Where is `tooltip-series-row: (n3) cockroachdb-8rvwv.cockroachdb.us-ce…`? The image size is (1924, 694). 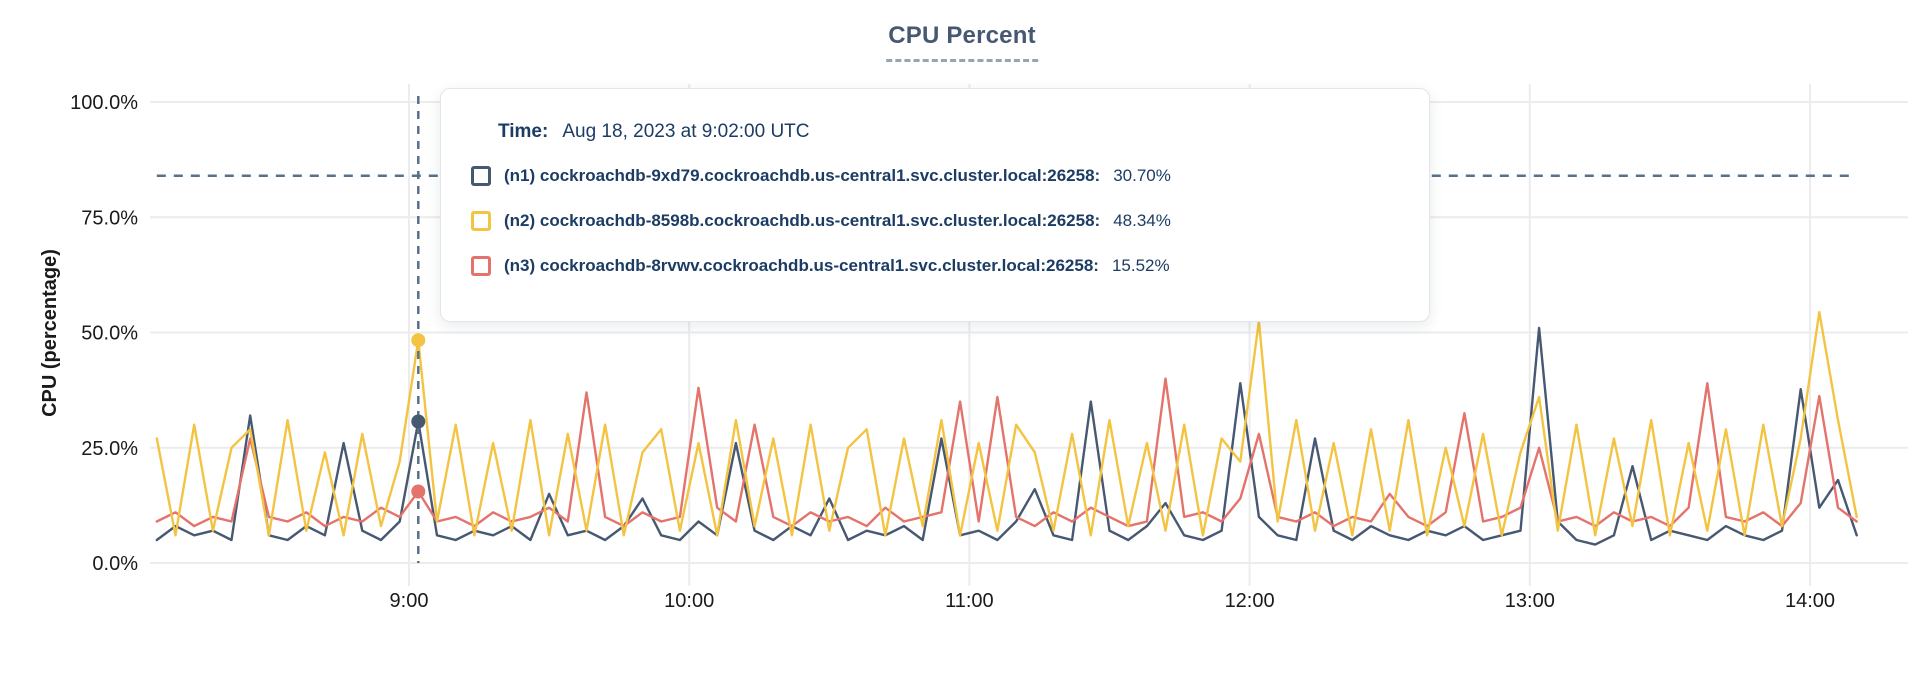 tooltip-series-row: (n3) cockroachdb-8rvwv.cockroachdb.us-ce… is located at coordinates (935, 266).